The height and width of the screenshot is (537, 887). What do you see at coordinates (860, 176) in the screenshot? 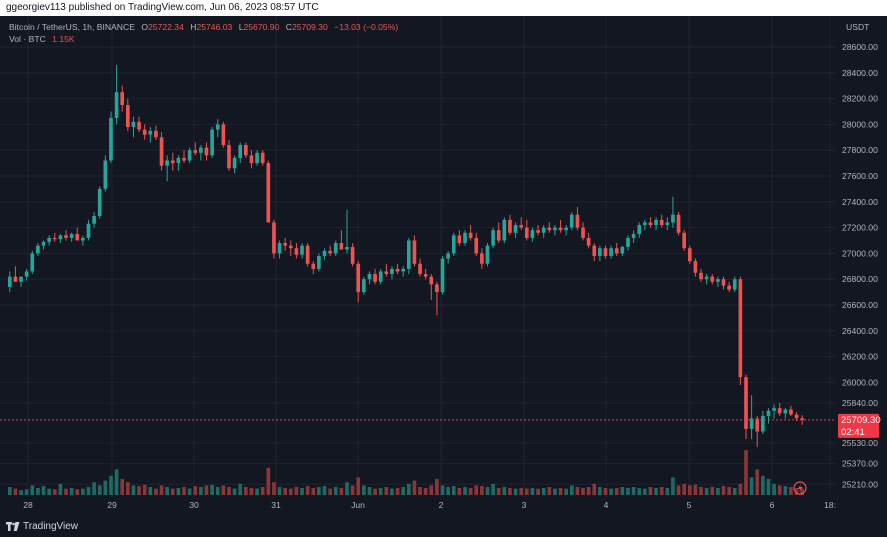
I see `price-tick-label: 27600.00` at bounding box center [860, 176].